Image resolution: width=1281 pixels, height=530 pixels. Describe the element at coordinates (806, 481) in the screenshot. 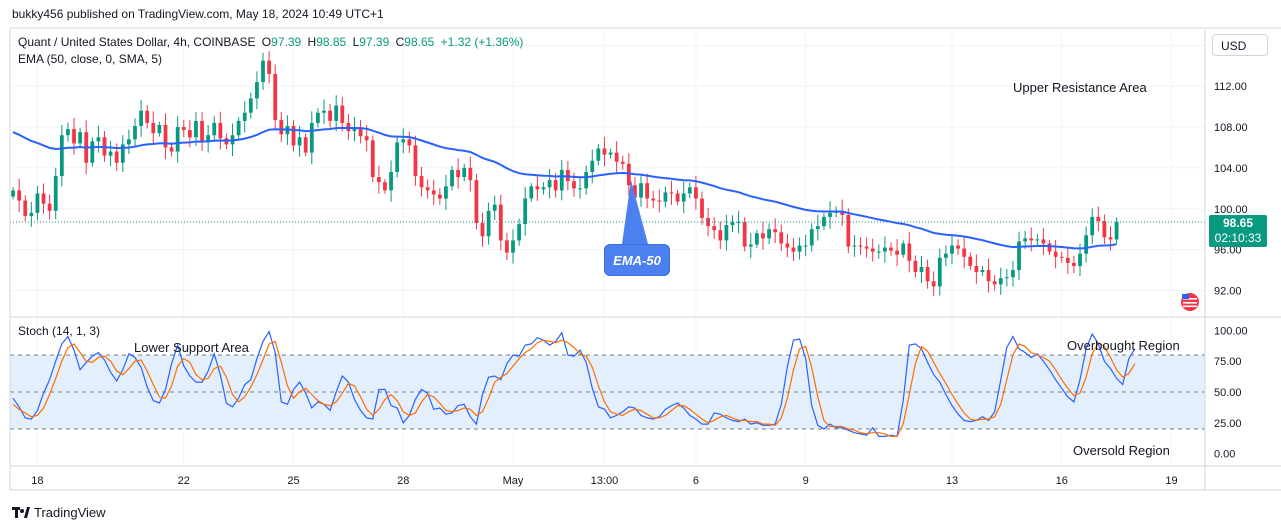

I see `time-tick-label: 9` at that location.